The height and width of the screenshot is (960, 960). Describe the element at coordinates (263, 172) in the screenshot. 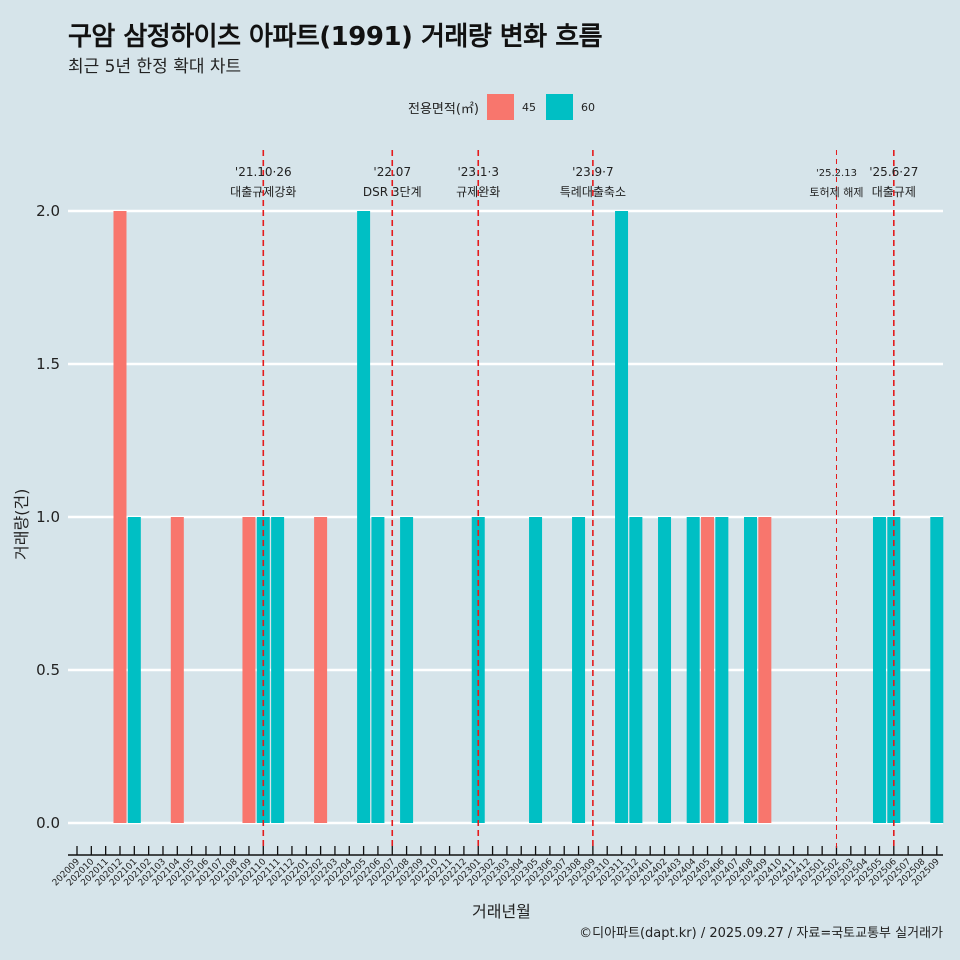

I see `event-date: '21.10·26` at that location.